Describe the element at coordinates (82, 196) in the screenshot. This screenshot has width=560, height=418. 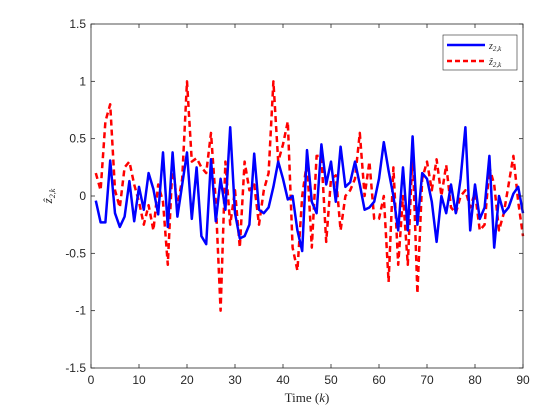
I see `y-tick-label: 0` at that location.